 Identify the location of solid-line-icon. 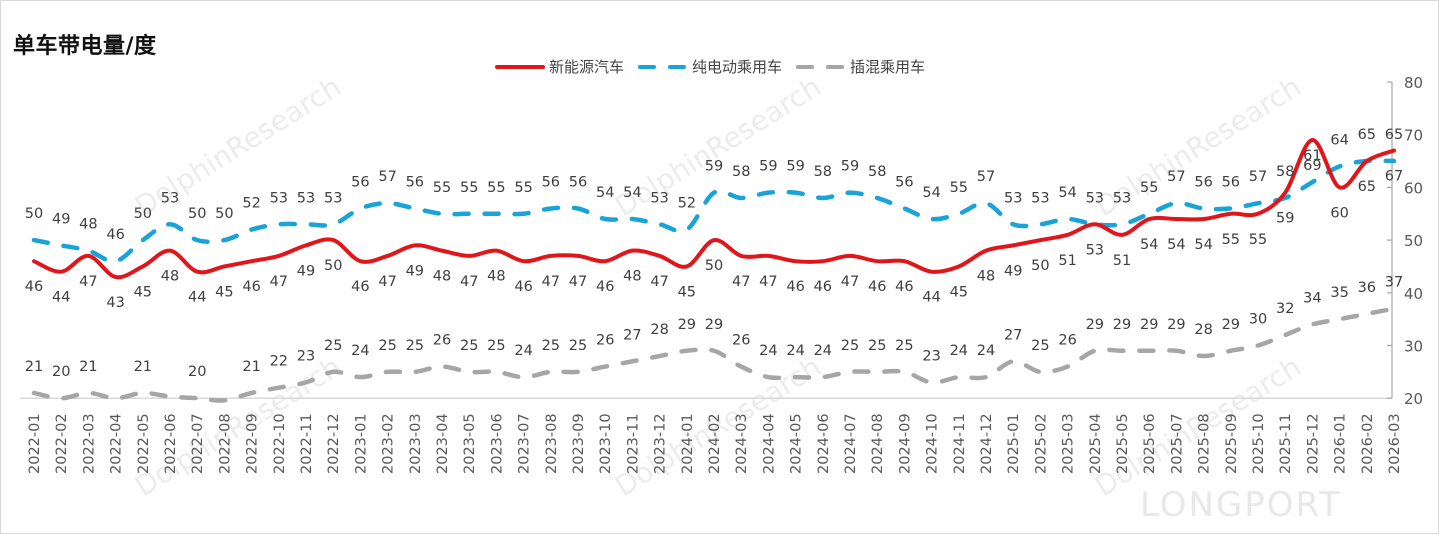
(520, 66).